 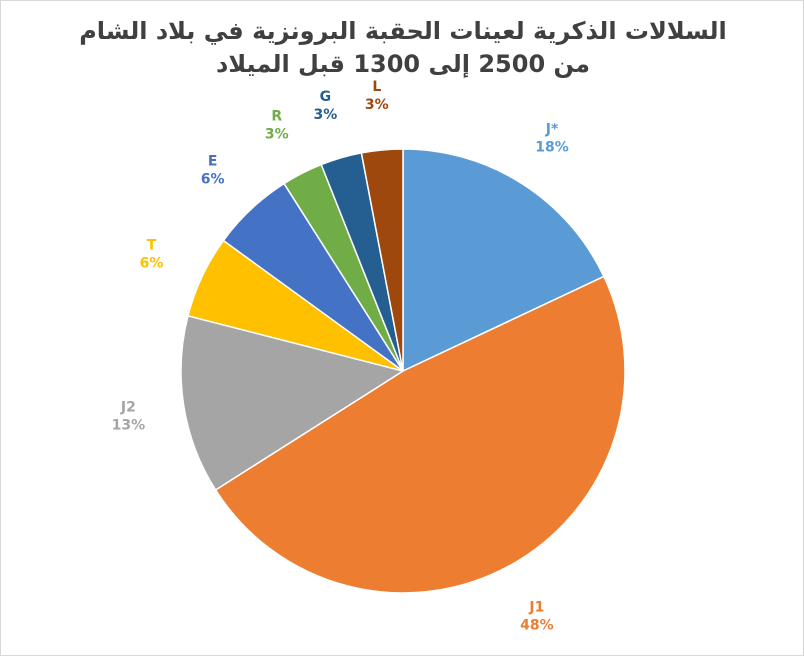 What do you see at coordinates (552, 147) in the screenshot?
I see `slice-label-percent-j: 18%` at bounding box center [552, 147].